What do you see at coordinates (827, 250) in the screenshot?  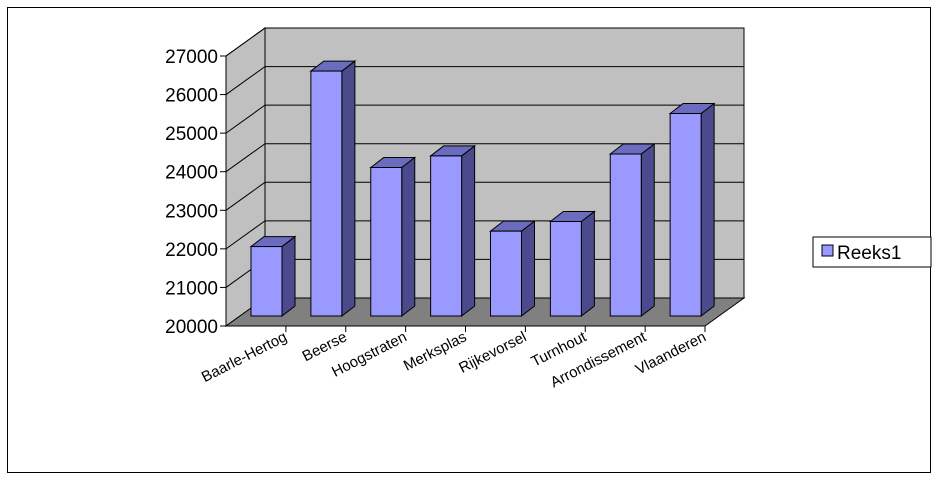 I see `legend-swatch` at bounding box center [827, 250].